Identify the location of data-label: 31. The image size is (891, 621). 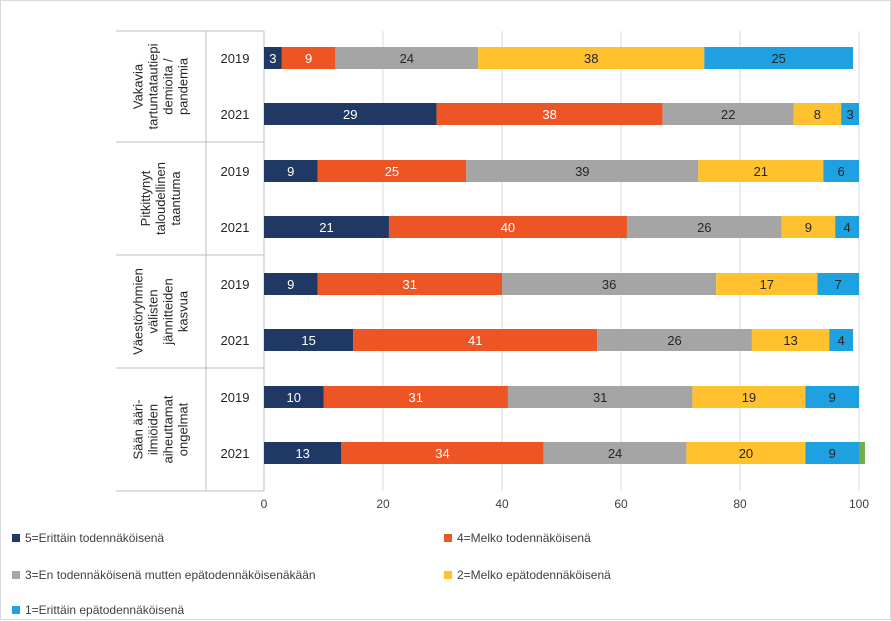
(415, 397).